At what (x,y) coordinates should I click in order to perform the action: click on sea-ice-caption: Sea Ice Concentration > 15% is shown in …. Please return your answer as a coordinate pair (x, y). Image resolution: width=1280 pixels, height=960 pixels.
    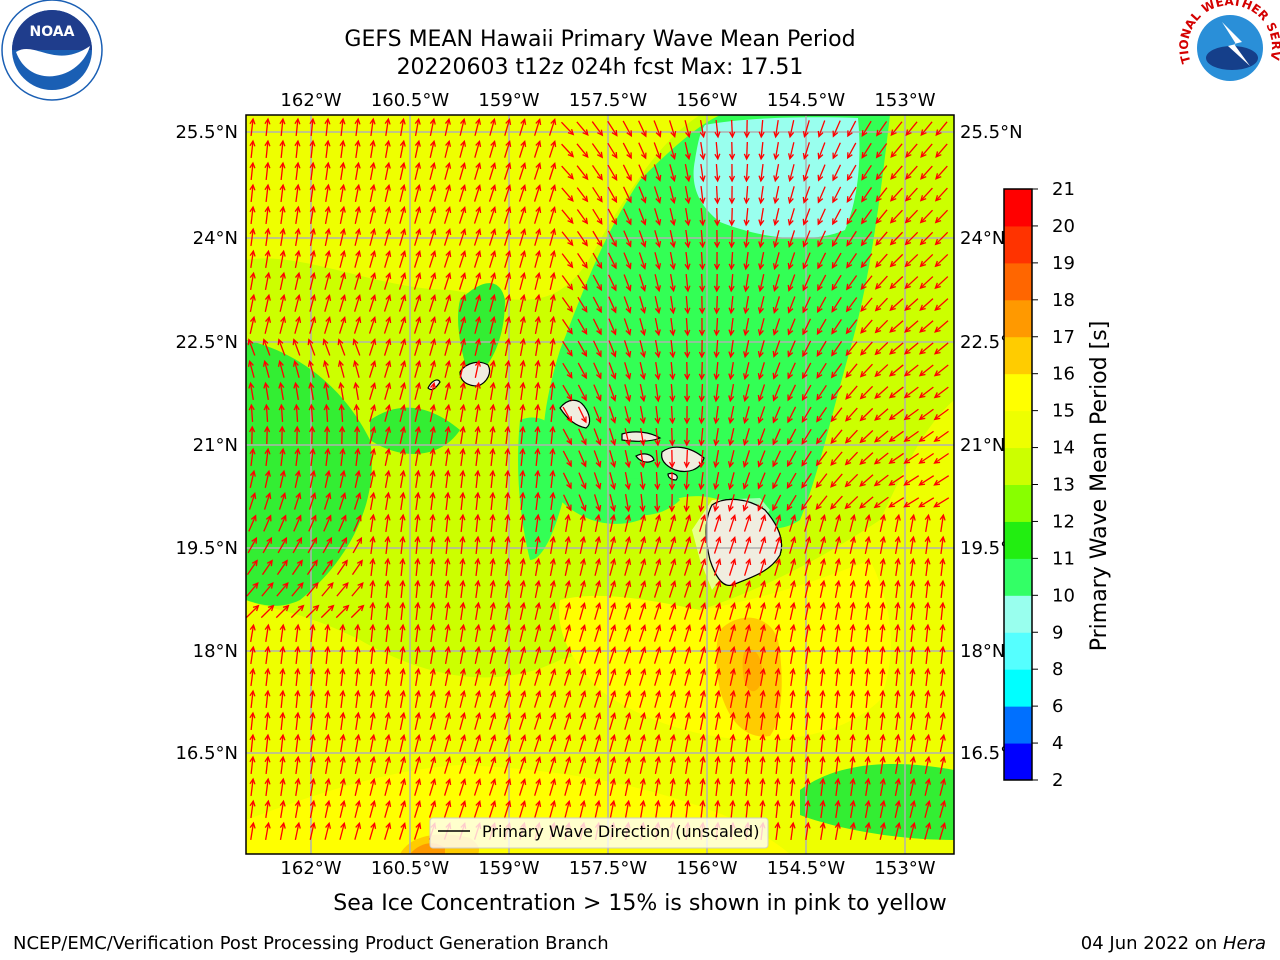
    Looking at the image, I should click on (640, 903).